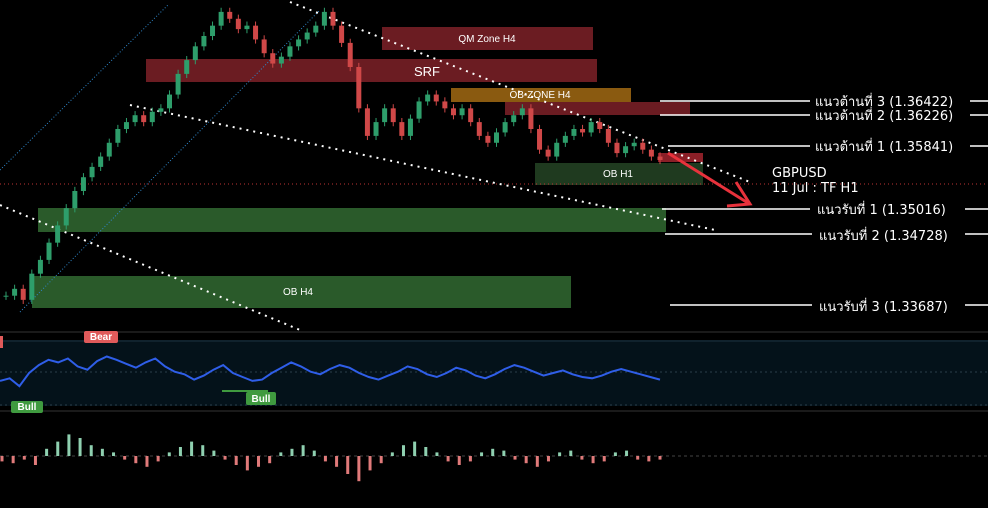  I want to click on bull-tag-label-2: Bull, so click(261, 399).